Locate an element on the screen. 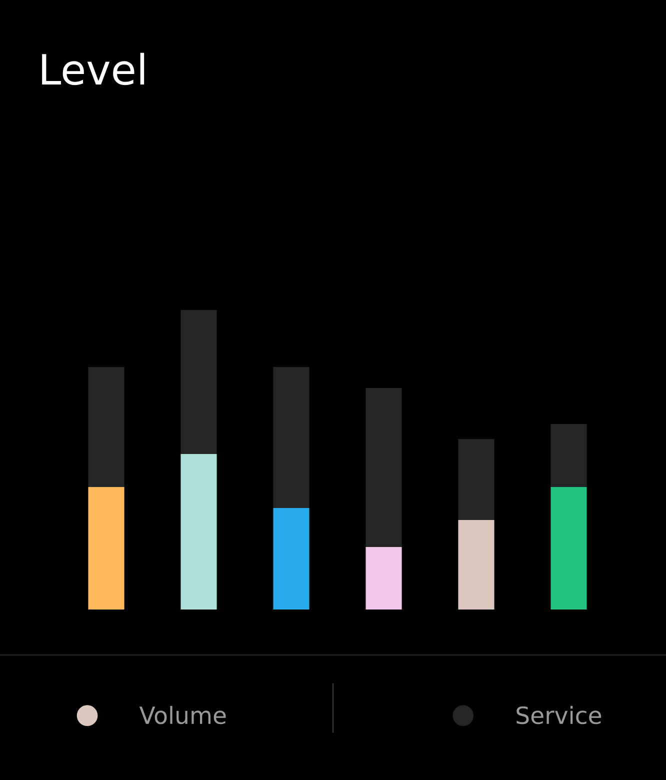 Image resolution: width=666 pixels, height=780 pixels. legend-label: Volume is located at coordinates (182, 715).